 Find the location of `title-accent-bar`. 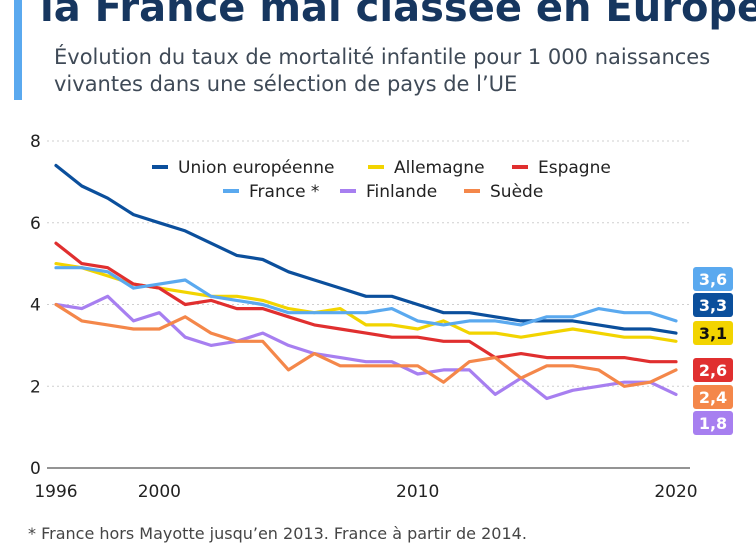

title-accent-bar is located at coordinates (18, 50).